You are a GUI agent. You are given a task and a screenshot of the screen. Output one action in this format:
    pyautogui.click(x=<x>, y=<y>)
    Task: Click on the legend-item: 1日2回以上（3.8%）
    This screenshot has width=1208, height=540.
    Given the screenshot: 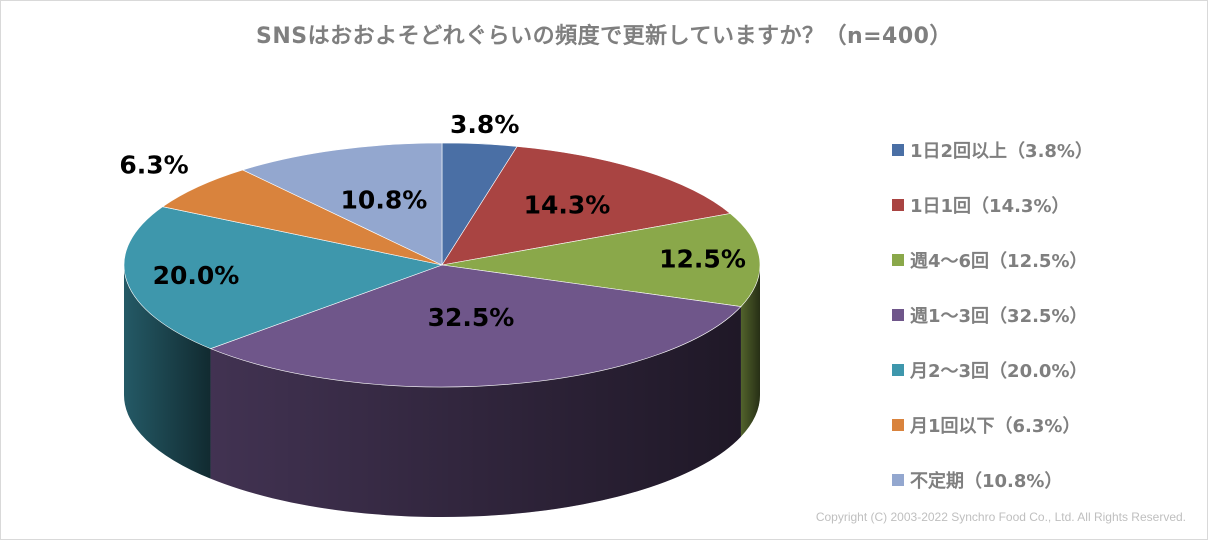 What is the action you would take?
    pyautogui.click(x=992, y=149)
    